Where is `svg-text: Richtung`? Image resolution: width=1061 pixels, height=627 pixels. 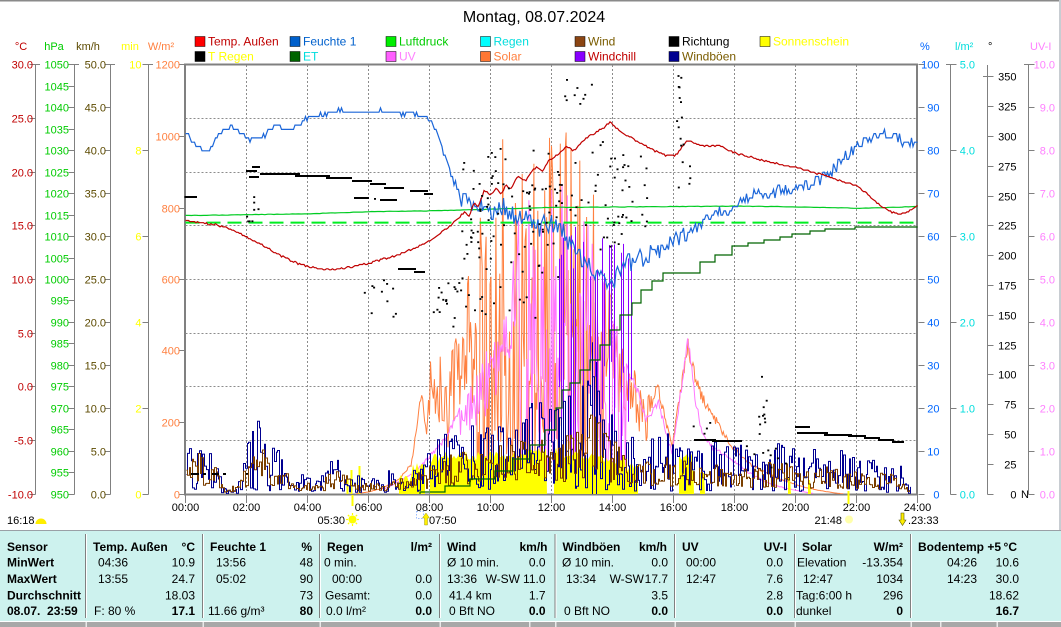
svg-text: Richtung is located at coordinates (705, 42).